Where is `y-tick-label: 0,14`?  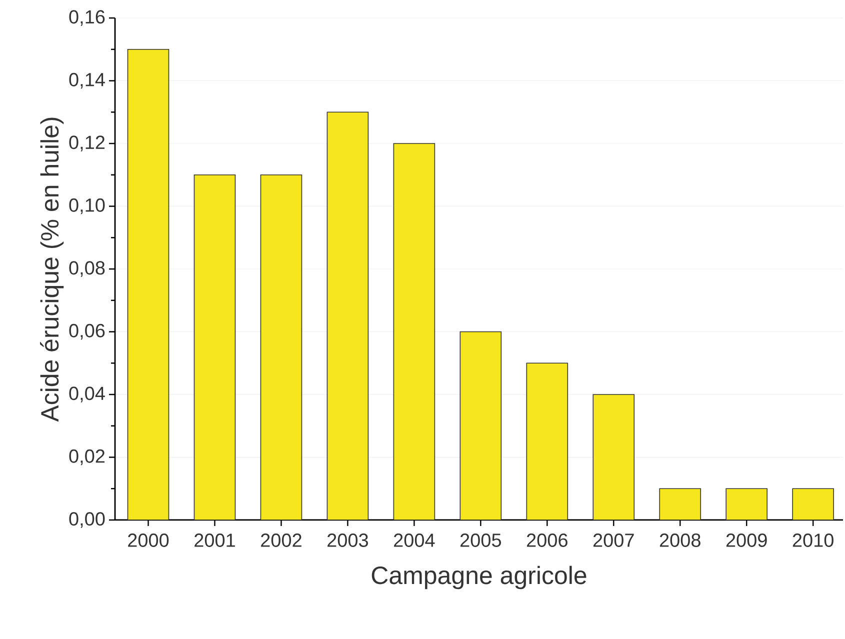
y-tick-label: 0,14 is located at coordinates (87, 80).